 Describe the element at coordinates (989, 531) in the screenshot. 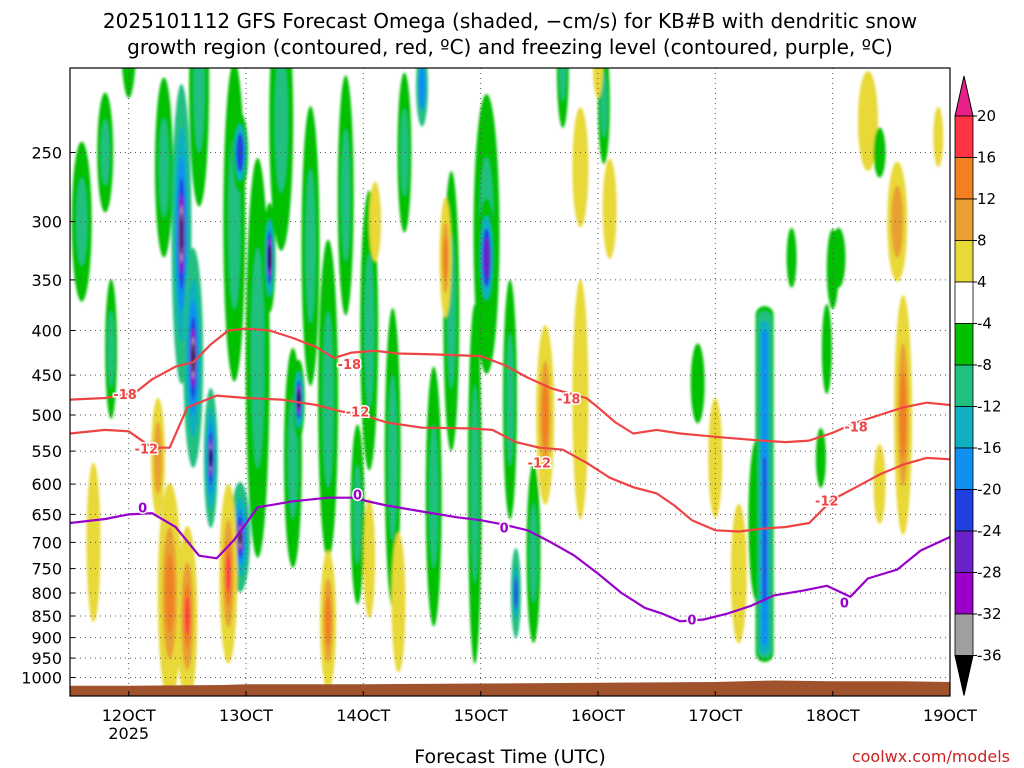

I see `colorbar-label: -24` at that location.